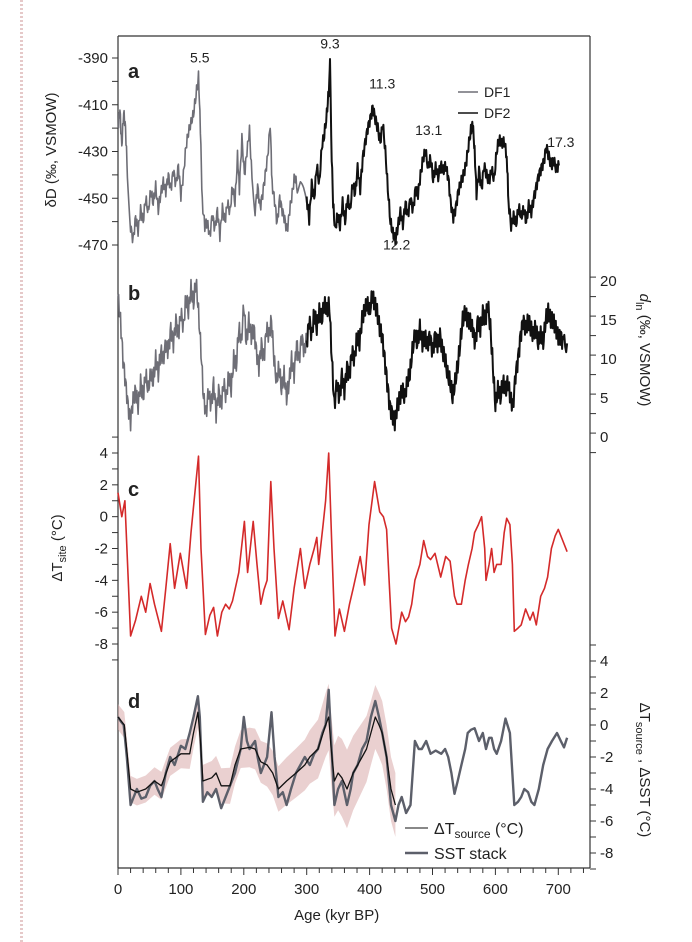  I want to click on series-line-d-sst-stack, so click(342, 755).